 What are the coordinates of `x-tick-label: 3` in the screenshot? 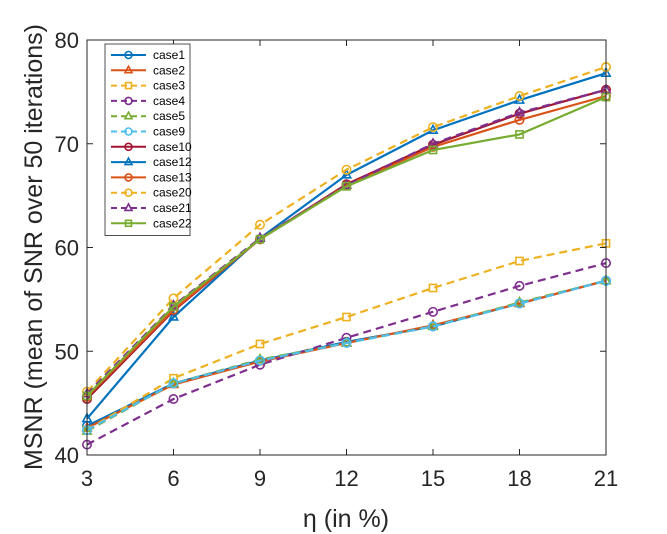 It's located at (87, 478).